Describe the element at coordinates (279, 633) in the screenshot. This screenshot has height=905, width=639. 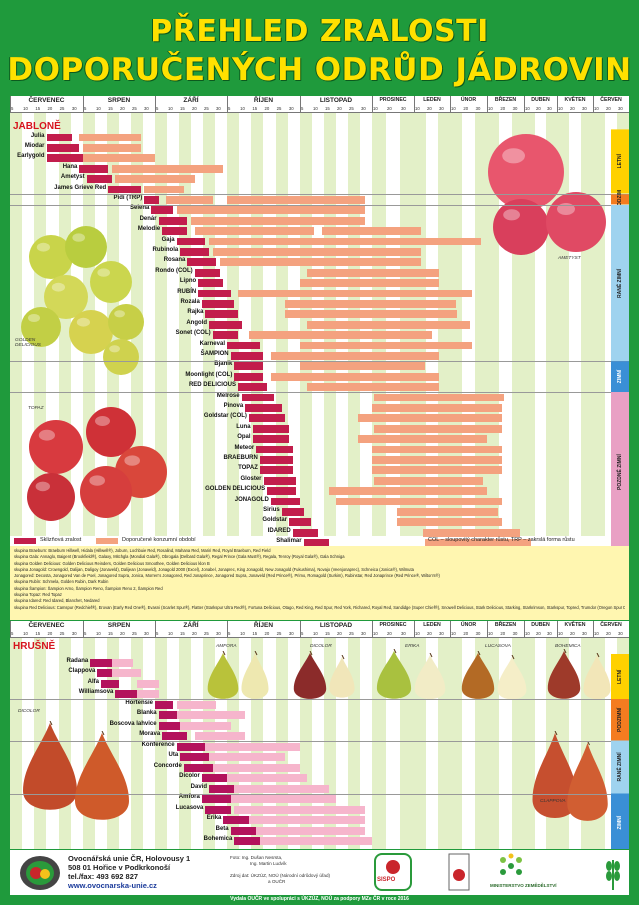
I see `pear-day-3-4: 25` at that location.